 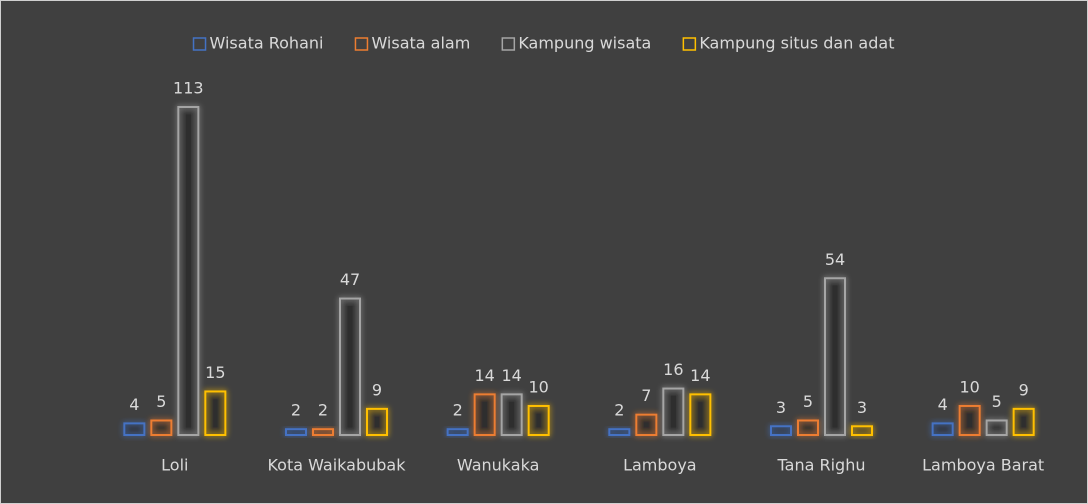 I want to click on legend-label: Wisata Rohani, so click(x=267, y=43).